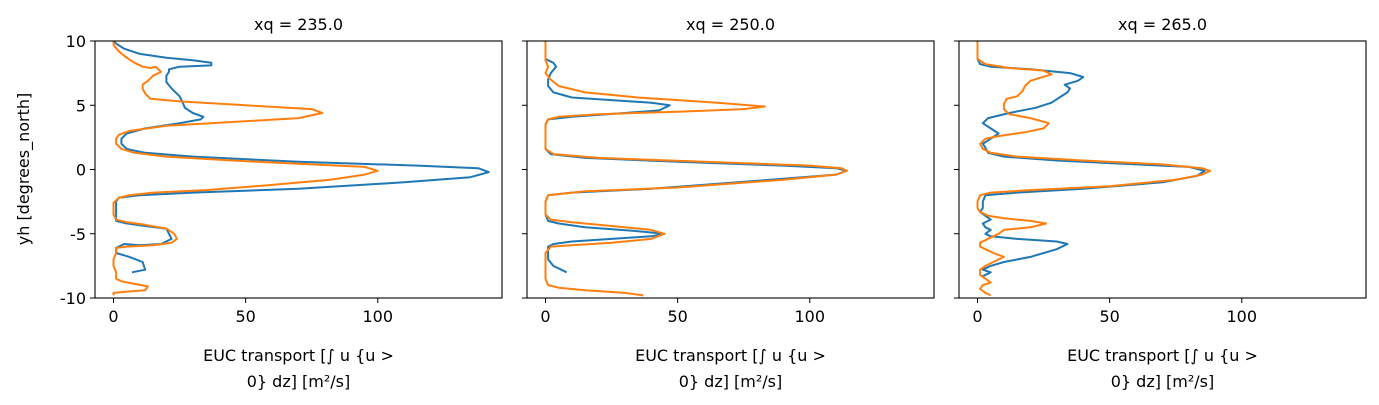 The height and width of the screenshot is (405, 1379). What do you see at coordinates (24, 169) in the screenshot?
I see `y-axis-label: yh [degrees_north]` at bounding box center [24, 169].